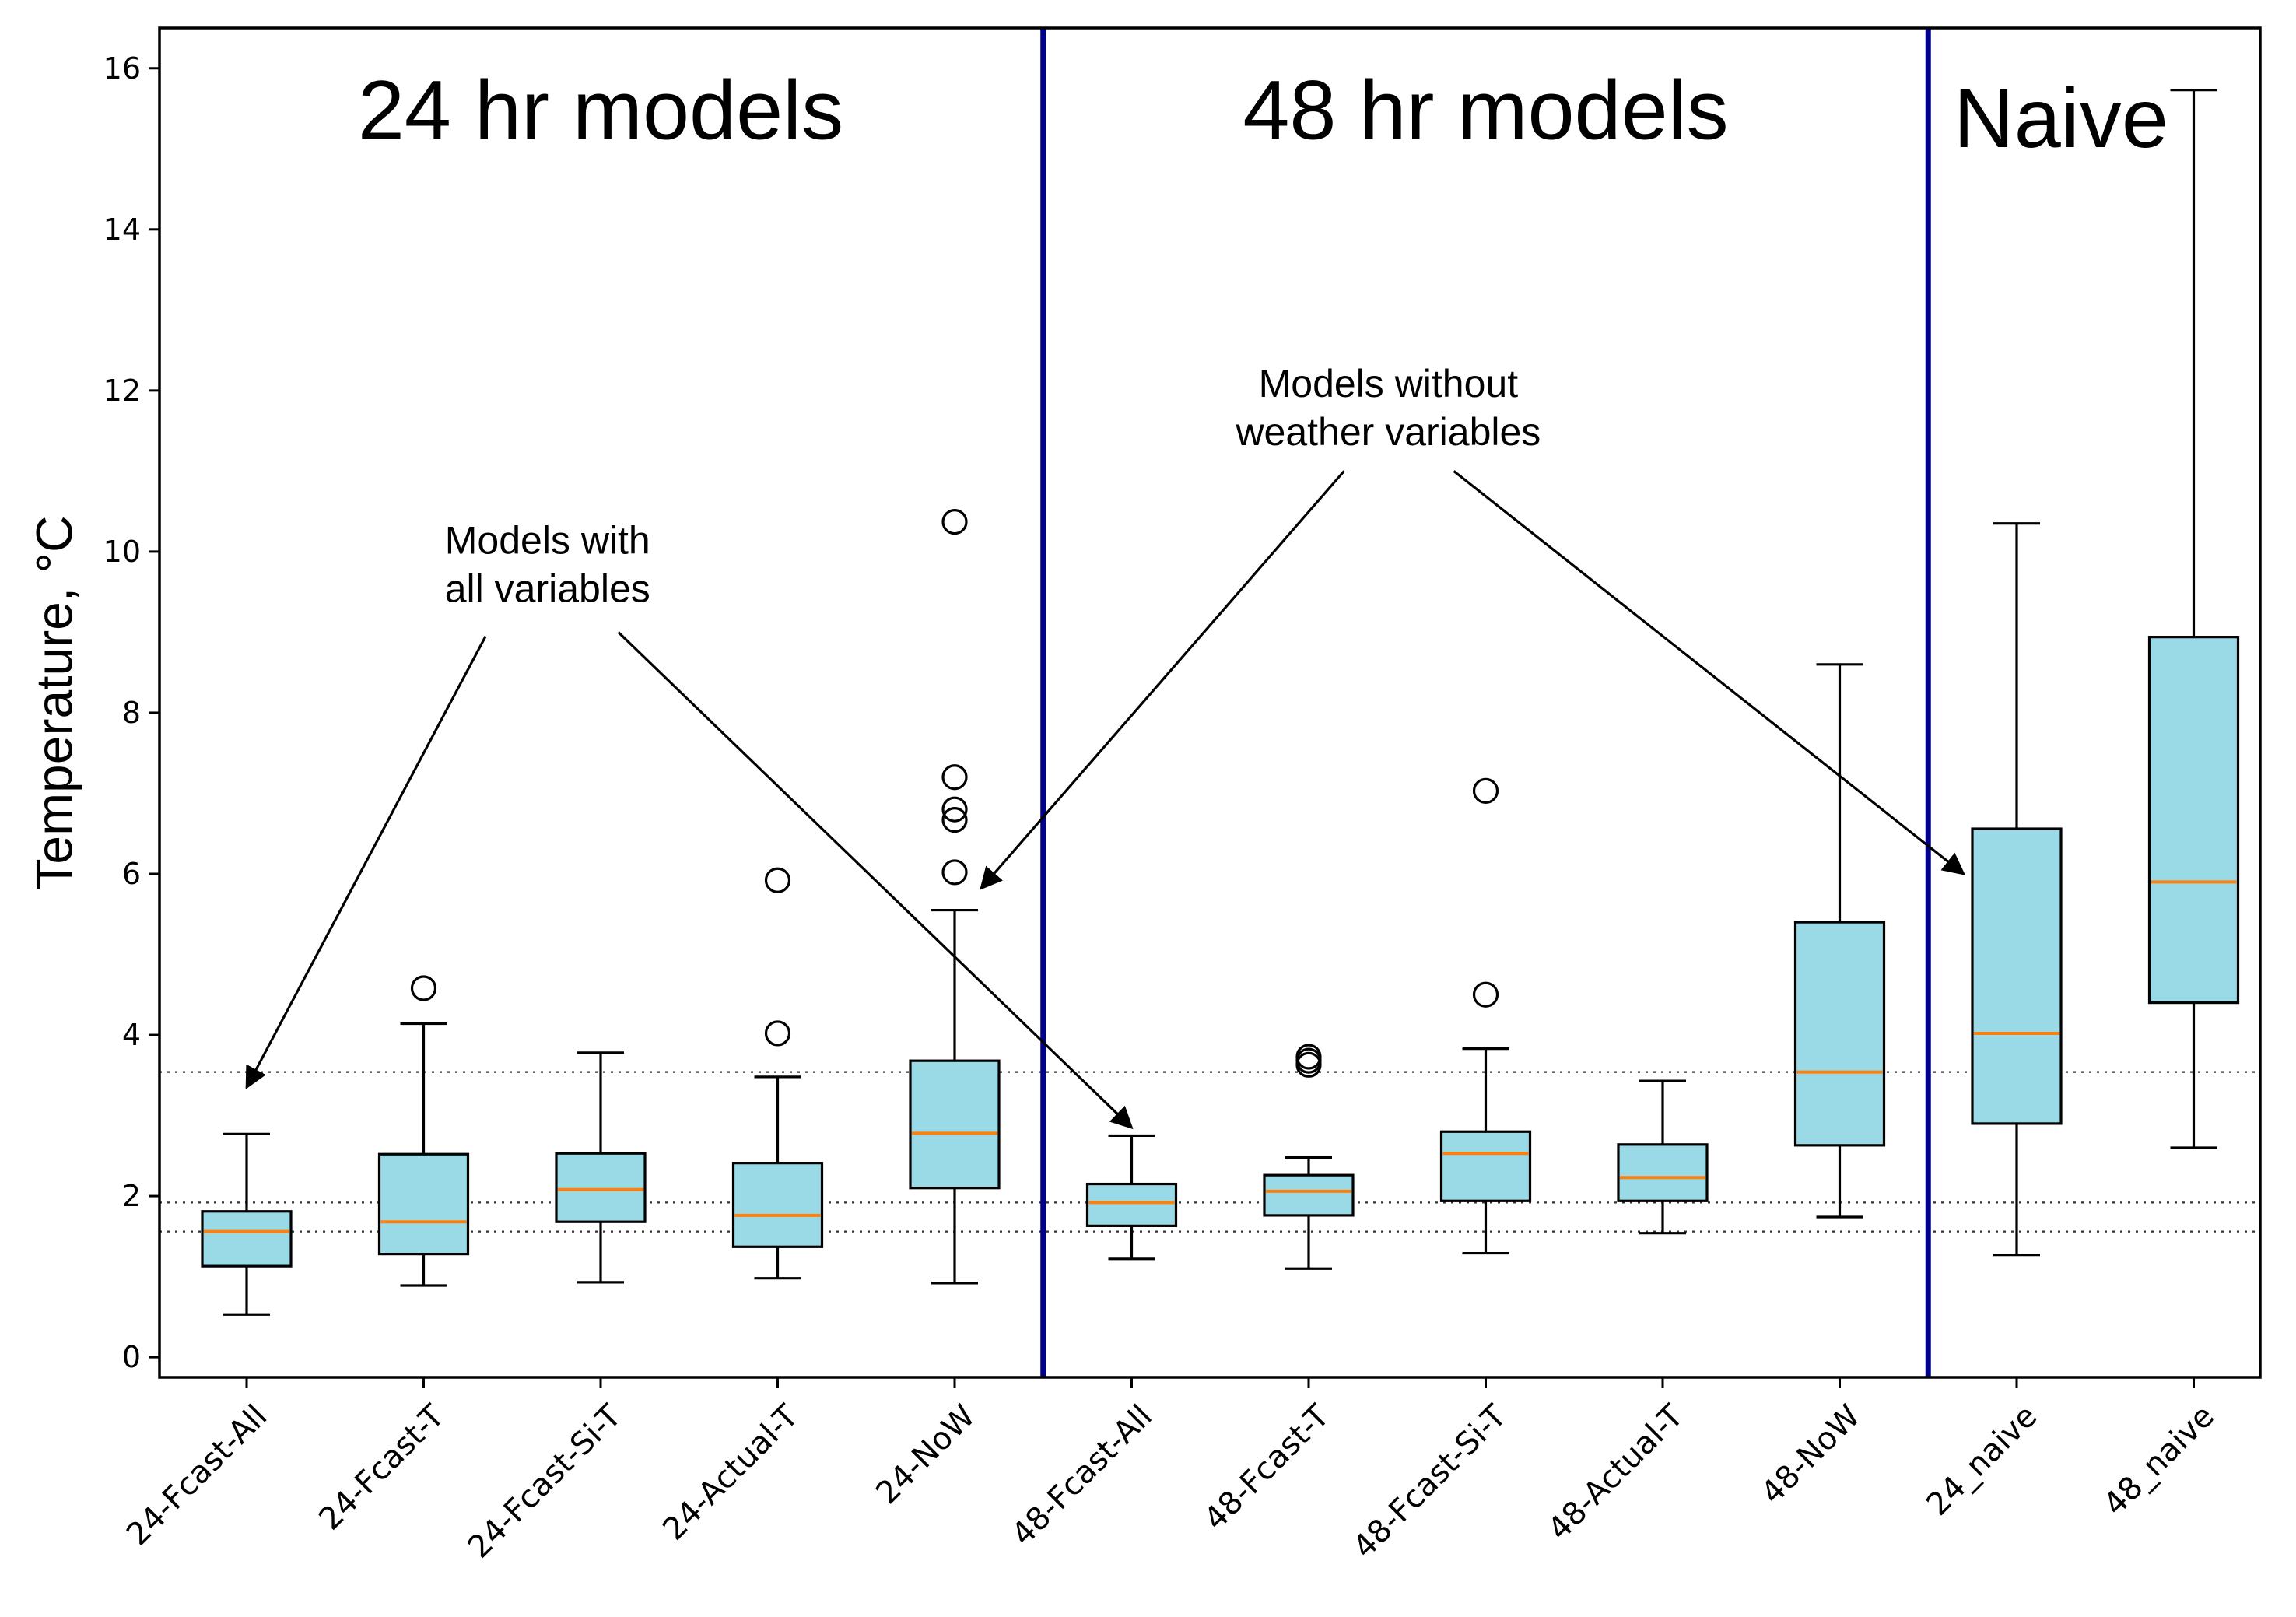  Describe the element at coordinates (730, 1473) in the screenshot. I see `x-tick-label: 24-Actual-T` at that location.